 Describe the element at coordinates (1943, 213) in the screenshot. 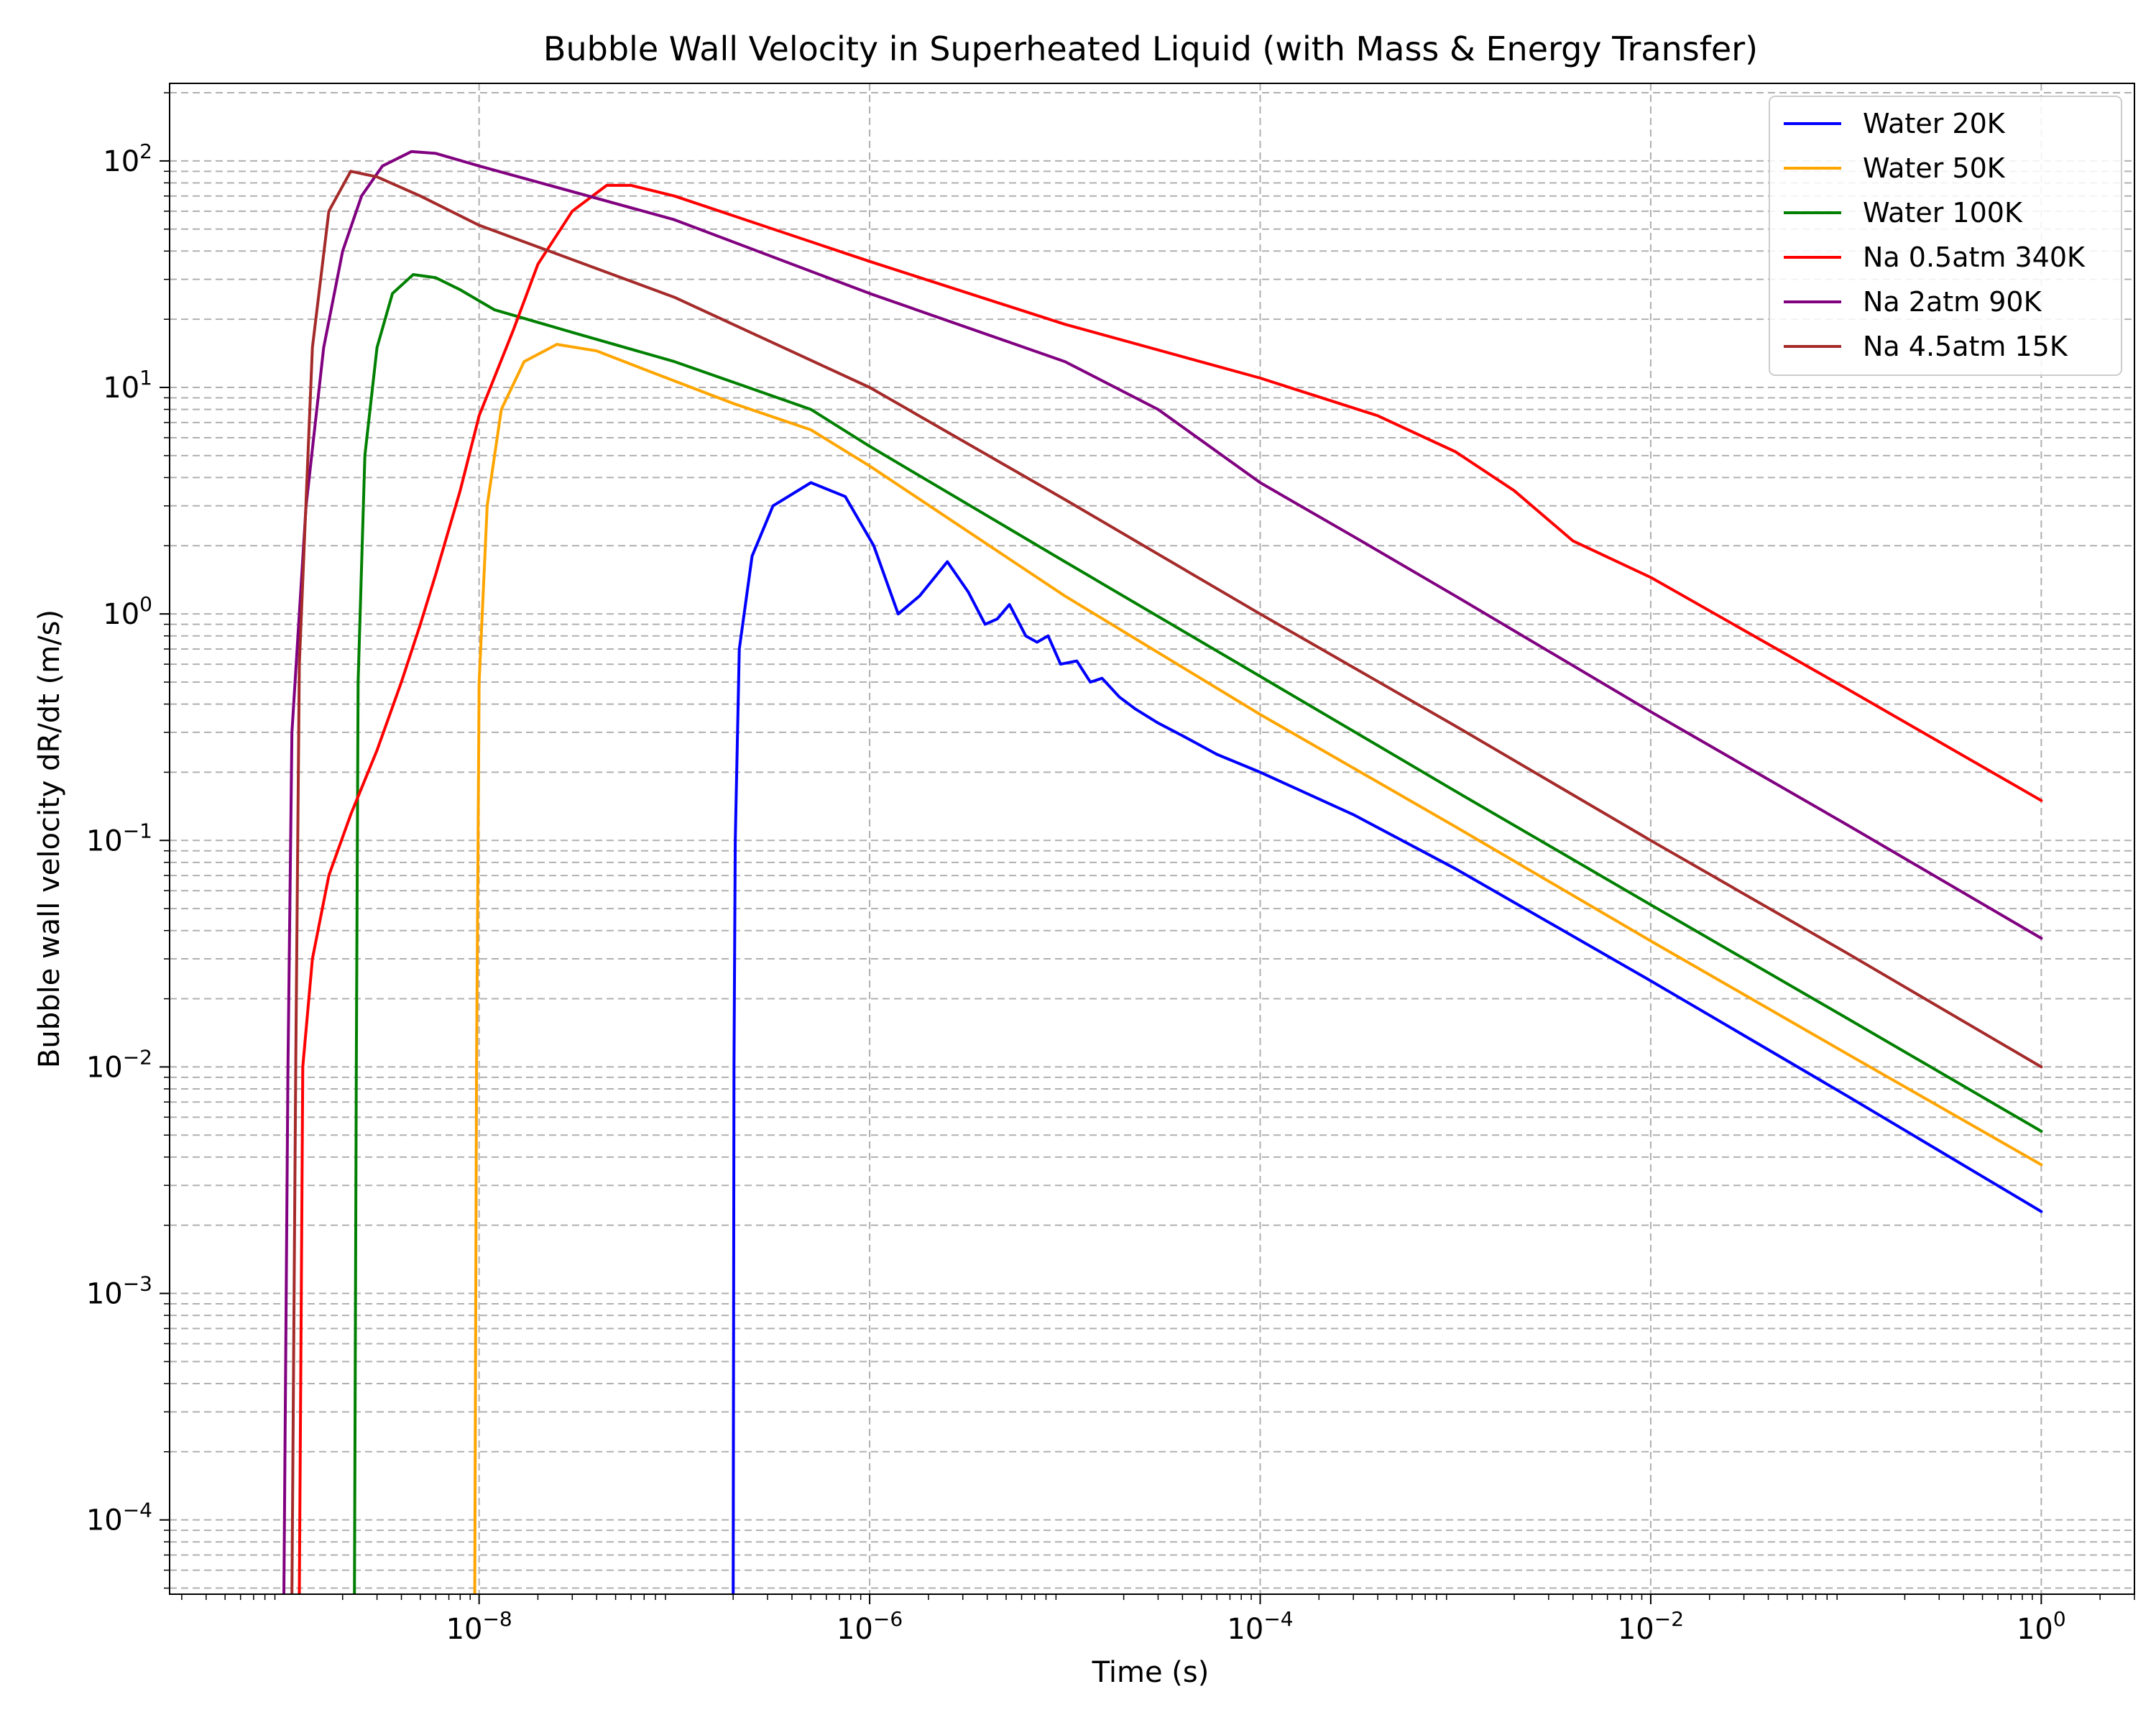

I see `legend-label: Water 100K` at that location.